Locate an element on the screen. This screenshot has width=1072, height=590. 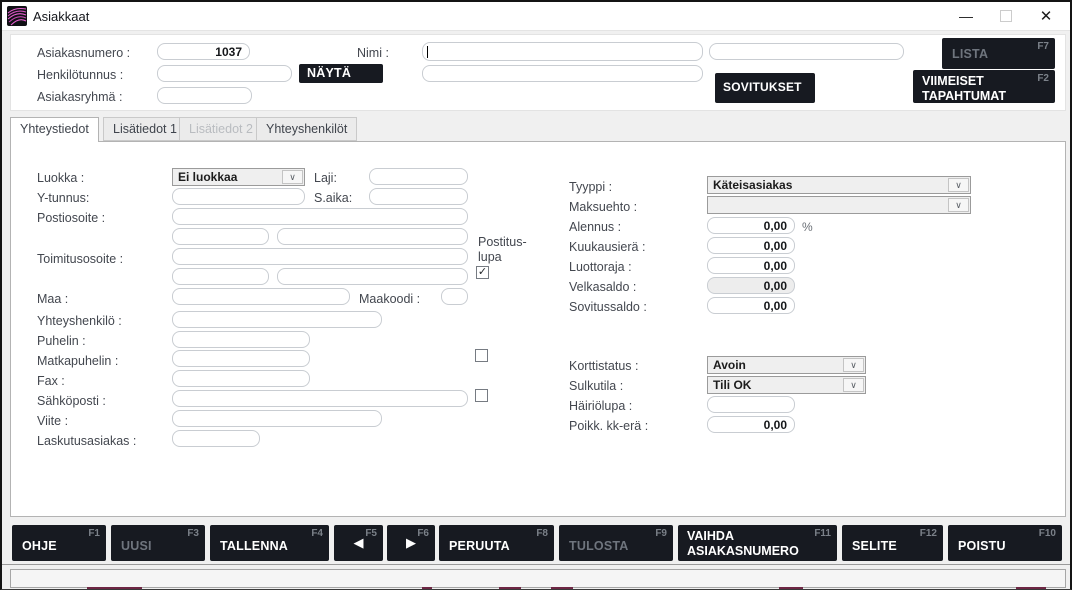
poistu-button: POISTU F10 is located at coordinates (1005, 543).